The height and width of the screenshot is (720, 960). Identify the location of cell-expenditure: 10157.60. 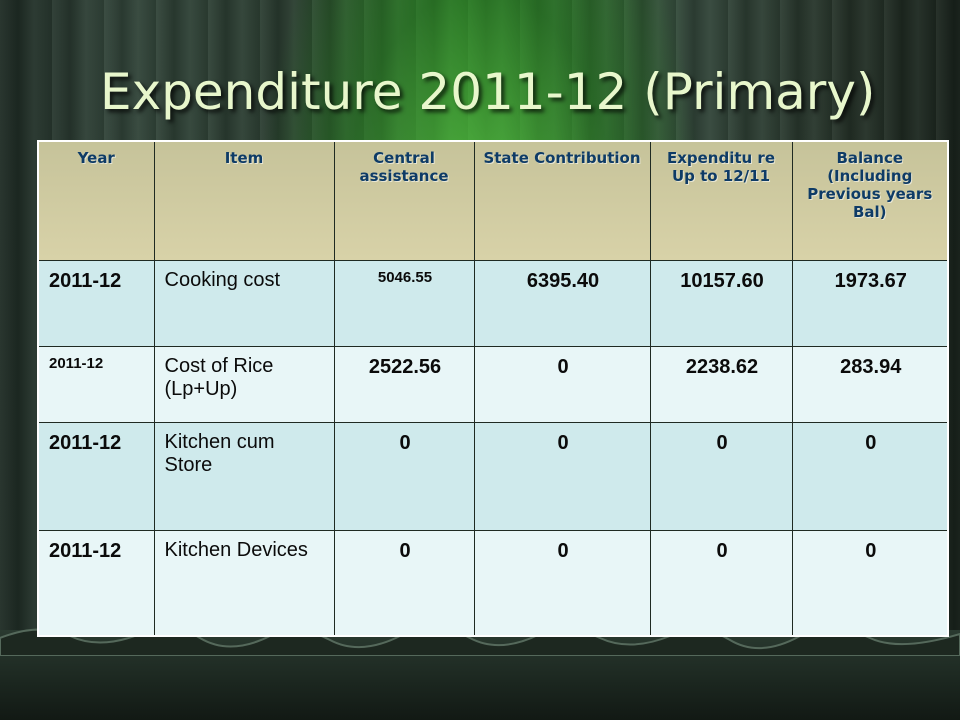
(721, 303).